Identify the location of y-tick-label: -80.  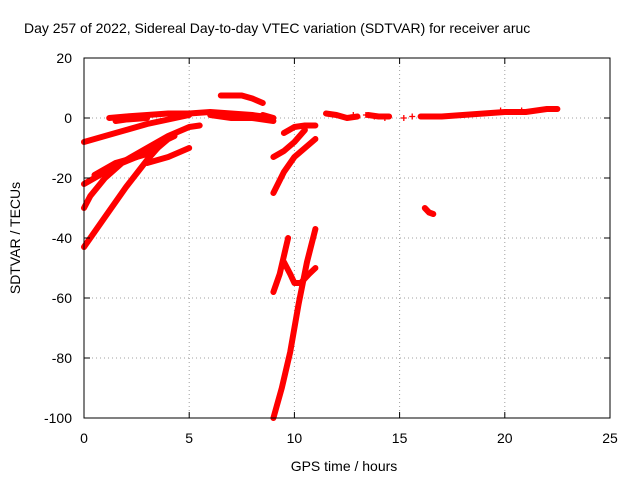
(62, 358).